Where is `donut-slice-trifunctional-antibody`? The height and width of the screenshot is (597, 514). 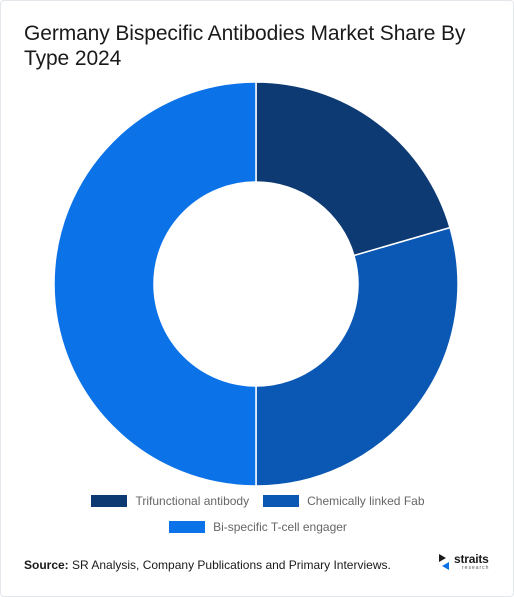
donut-slice-trifunctional-antibody is located at coordinates (353, 169).